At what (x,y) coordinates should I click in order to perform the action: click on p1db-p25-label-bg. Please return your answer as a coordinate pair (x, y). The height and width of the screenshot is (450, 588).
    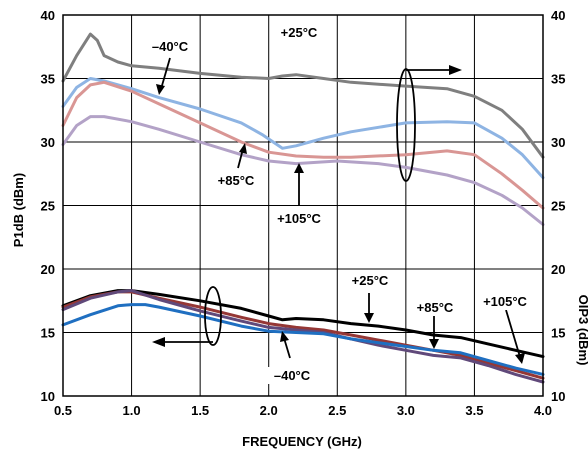
    Looking at the image, I should click on (370, 280).